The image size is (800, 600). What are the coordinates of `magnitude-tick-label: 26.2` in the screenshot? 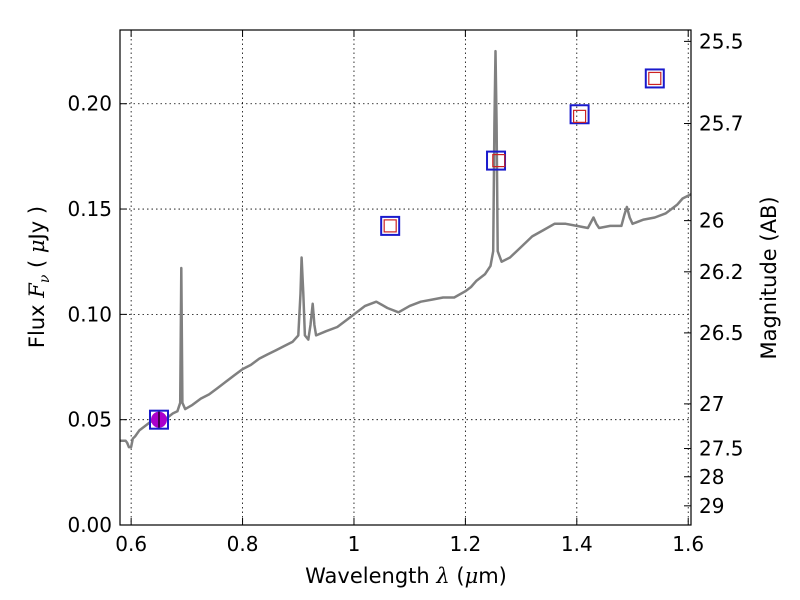 It's located at (721, 272).